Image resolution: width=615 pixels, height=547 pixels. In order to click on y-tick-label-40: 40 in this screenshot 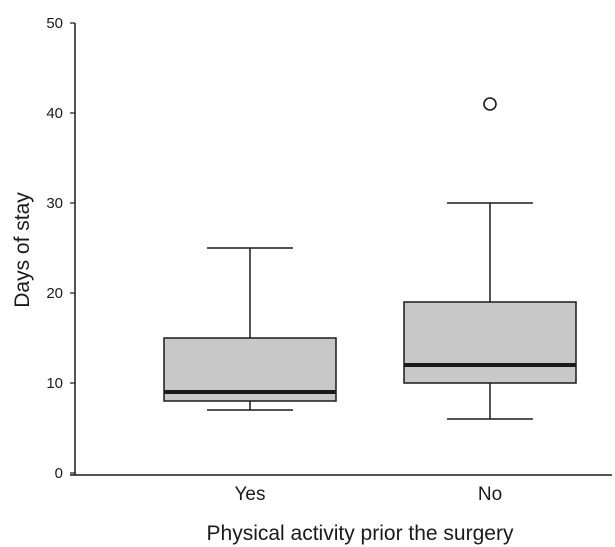, I will do `click(54, 113)`.